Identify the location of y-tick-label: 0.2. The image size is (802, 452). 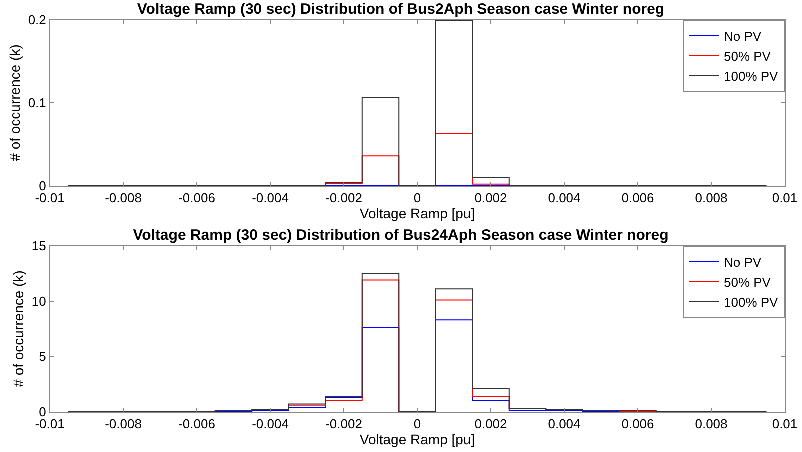
(37, 20).